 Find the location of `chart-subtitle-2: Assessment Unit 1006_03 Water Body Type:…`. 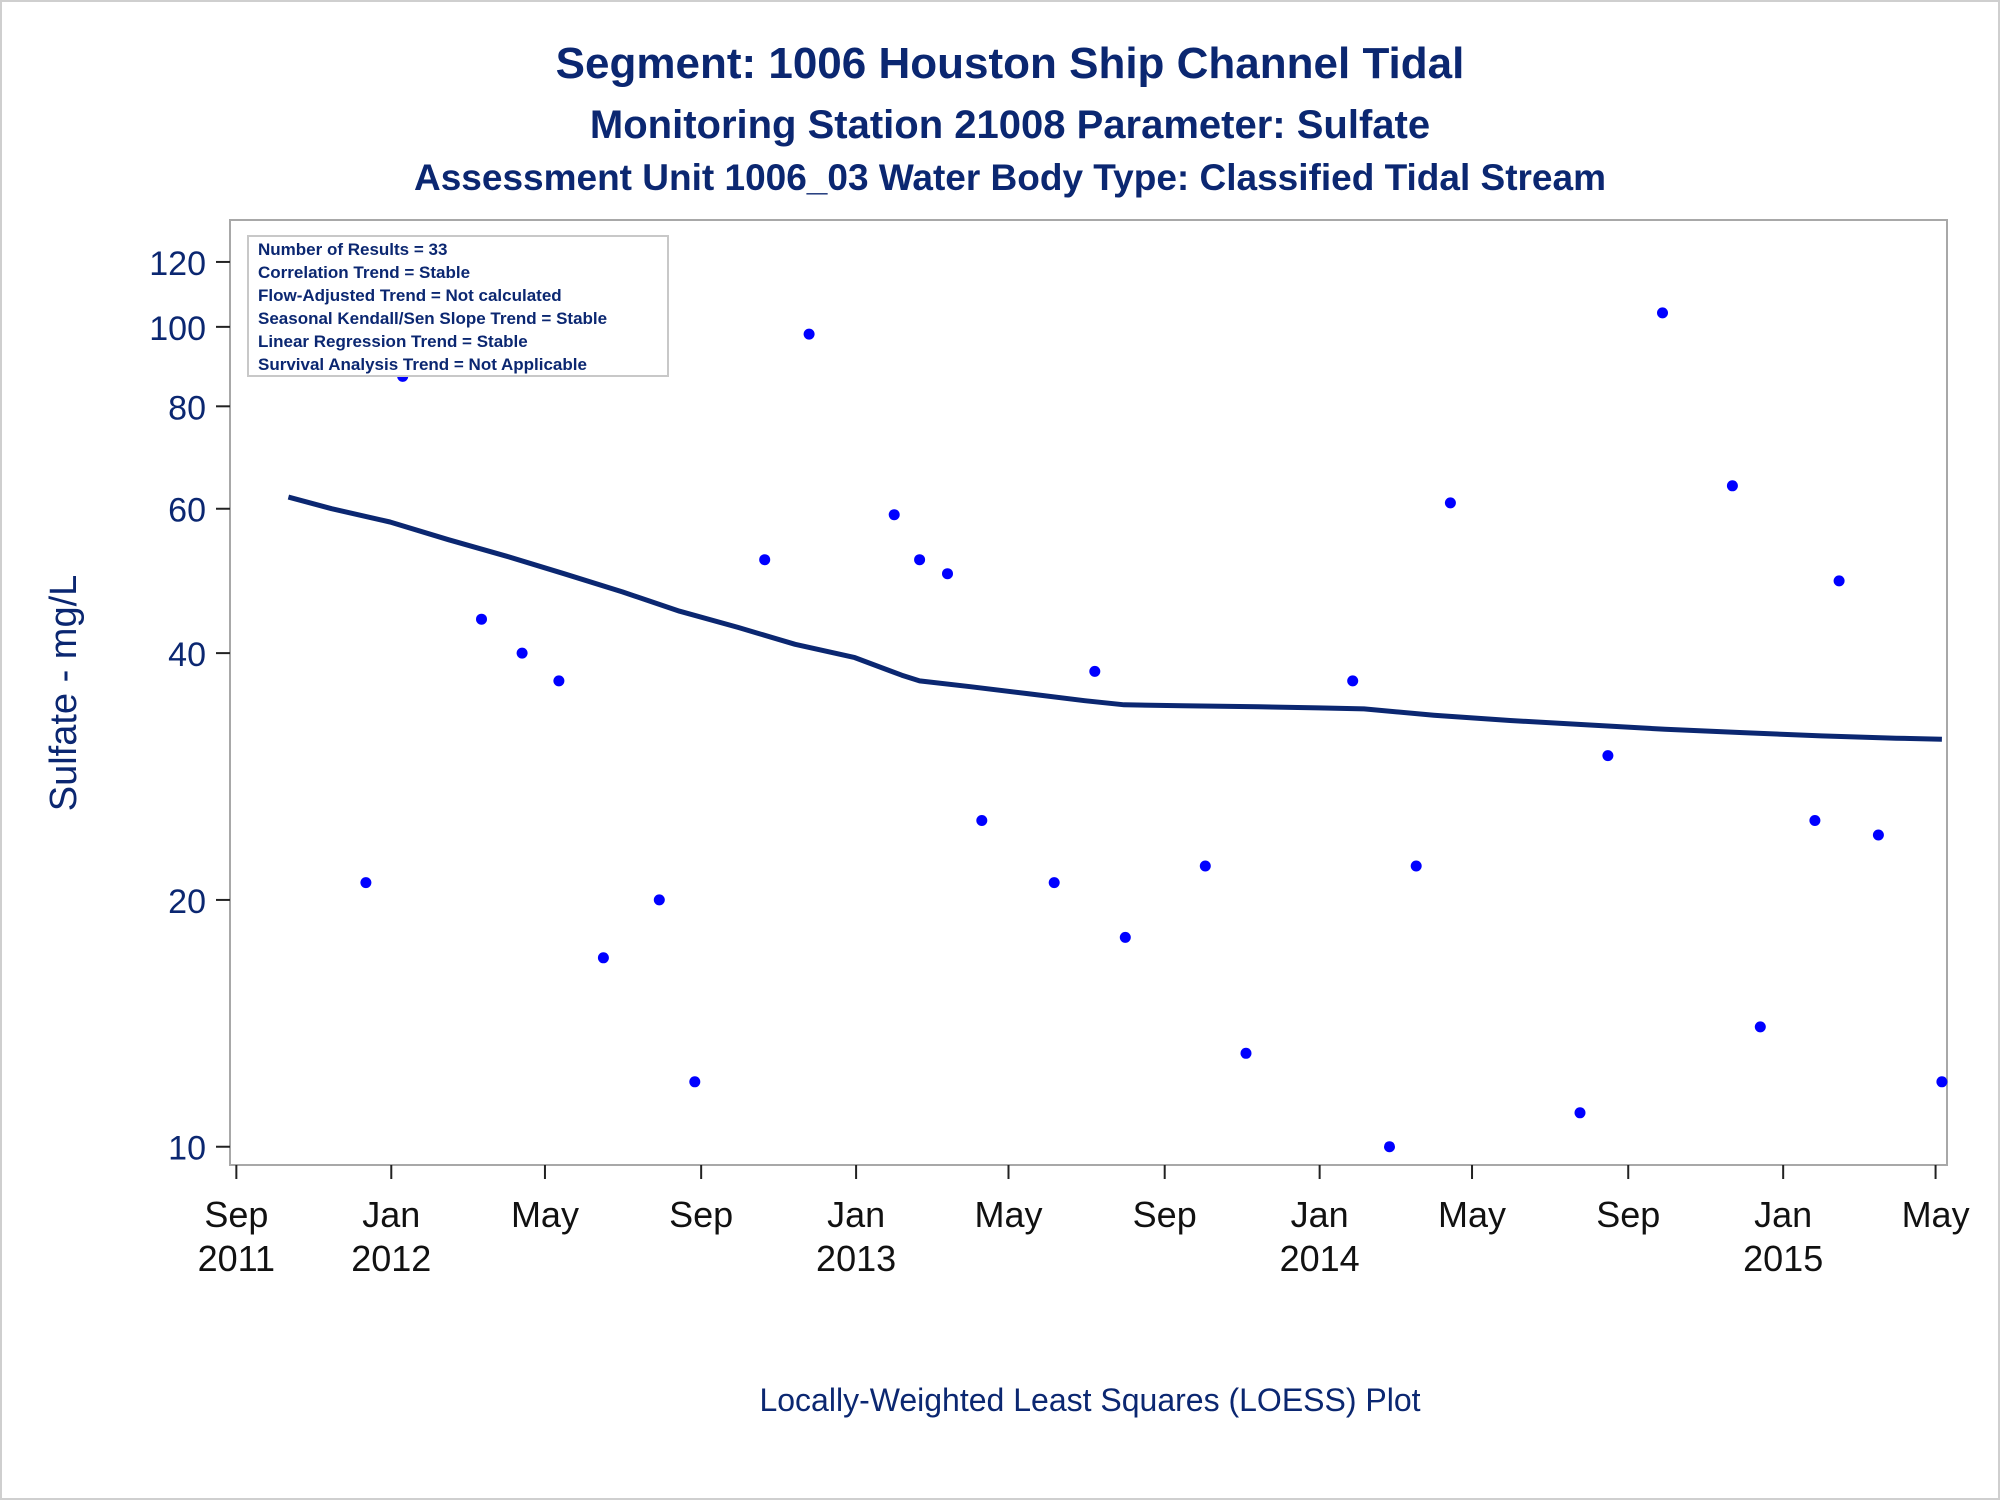

chart-subtitle-2: Assessment Unit 1006_03 Water Body Type:… is located at coordinates (1010, 177).